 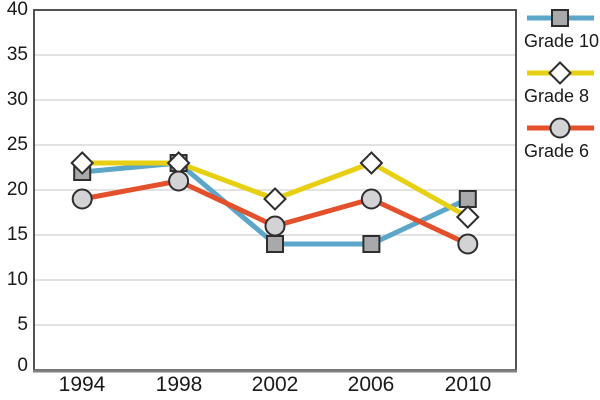 I want to click on marker-grade-8-1994, so click(x=82, y=163).